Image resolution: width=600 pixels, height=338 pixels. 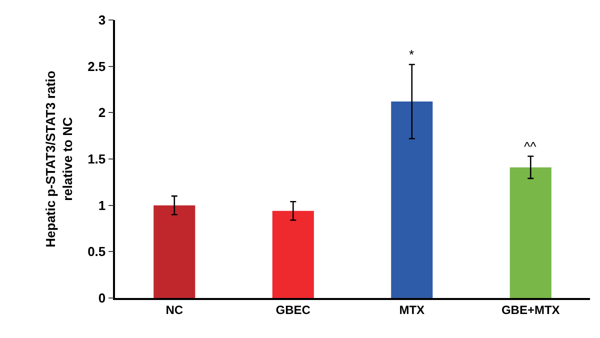 What do you see at coordinates (531, 146) in the screenshot?
I see `annotation: ^^` at bounding box center [531, 146].